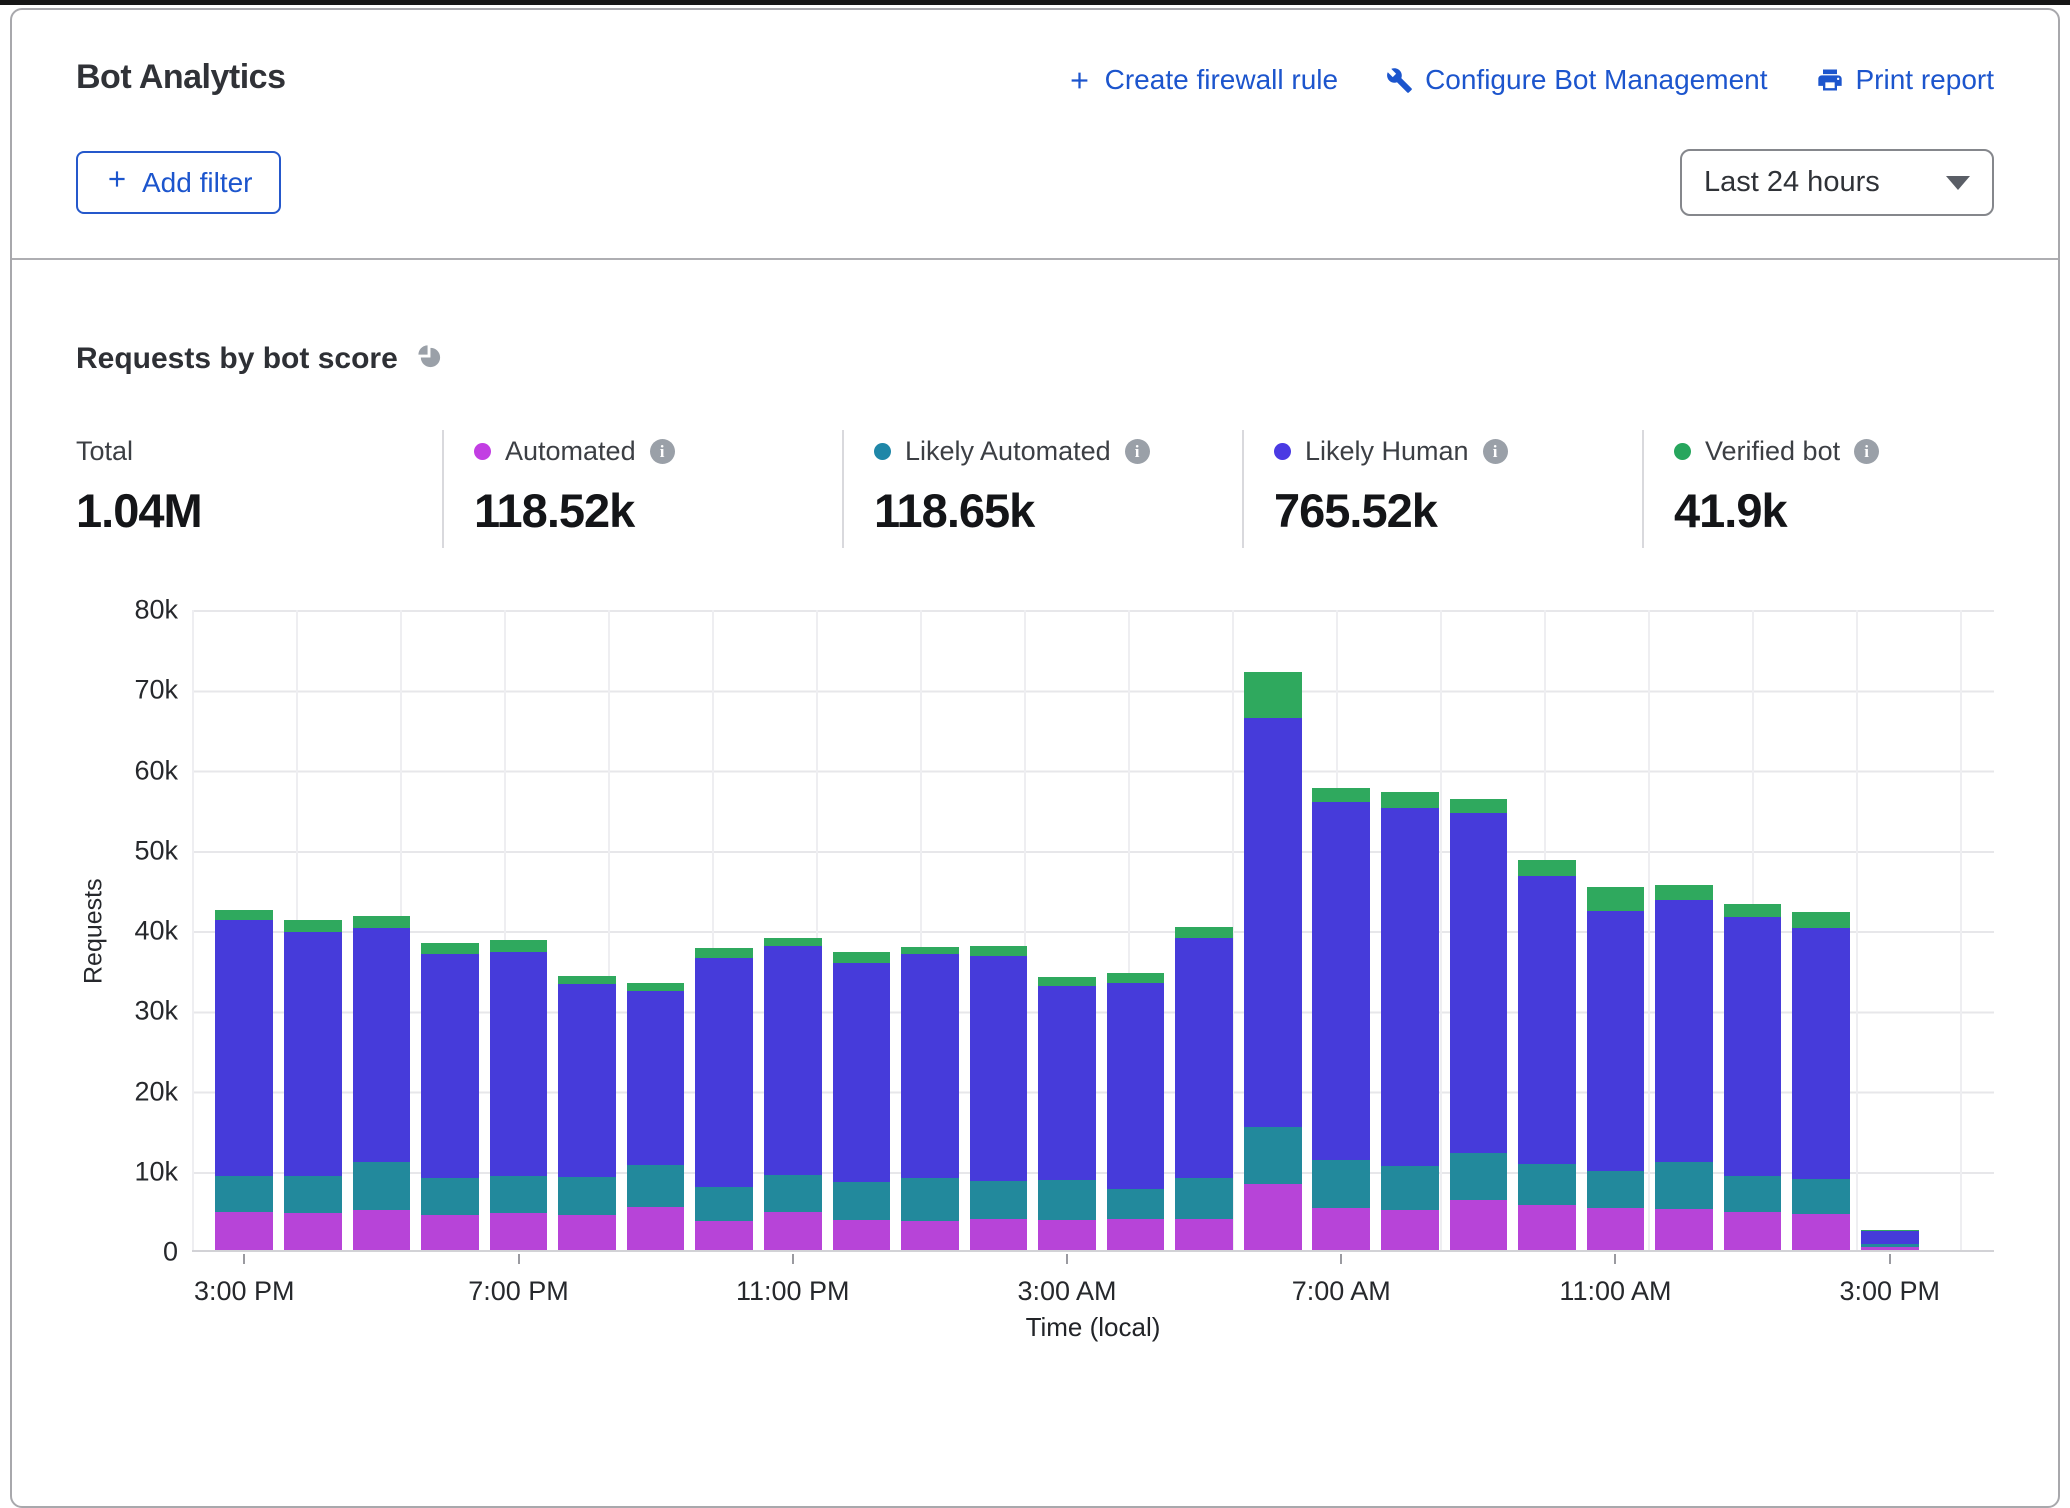  Describe the element at coordinates (1577, 80) in the screenshot. I see `configure-bot-management-link: Configure Bot Management` at that location.